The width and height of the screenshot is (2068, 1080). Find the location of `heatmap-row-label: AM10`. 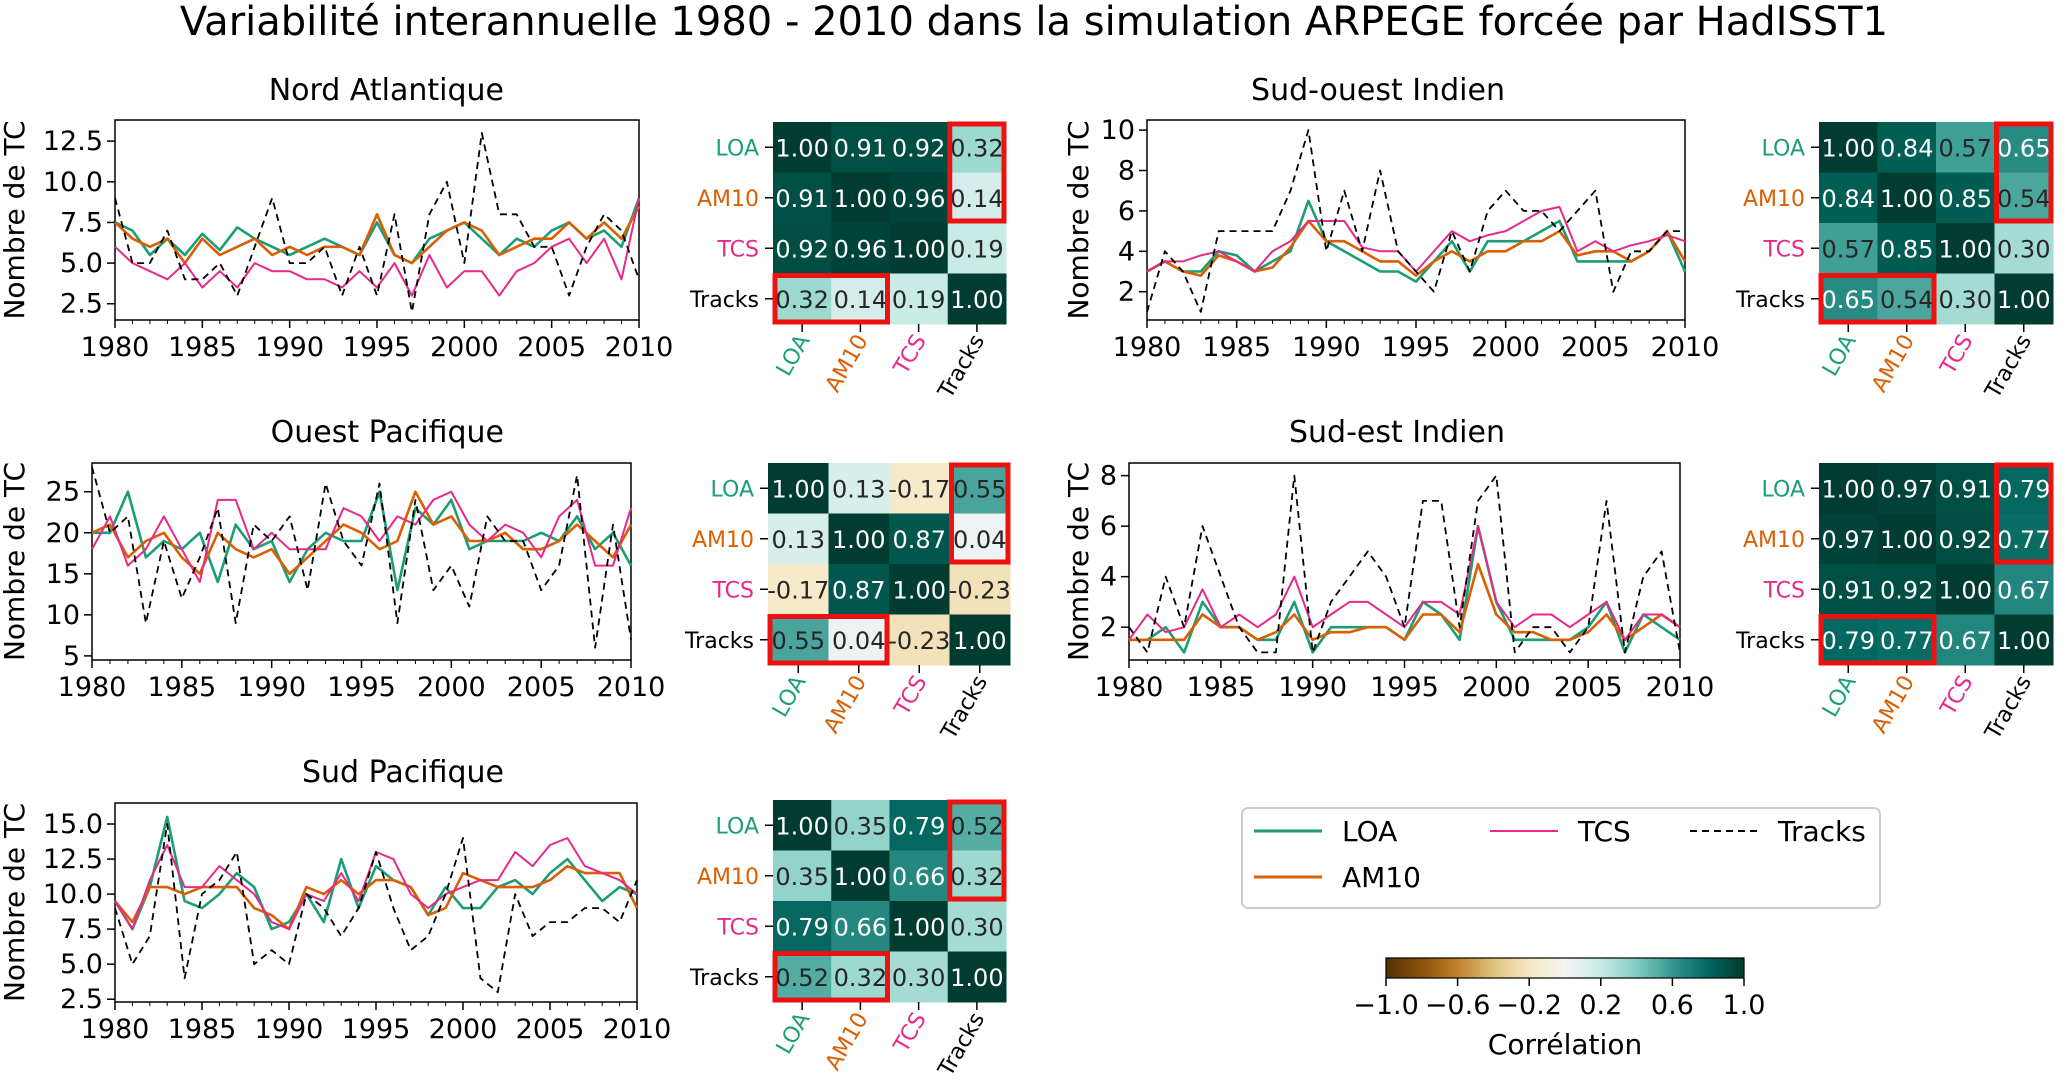

heatmap-row-label: AM10 is located at coordinates (728, 877).